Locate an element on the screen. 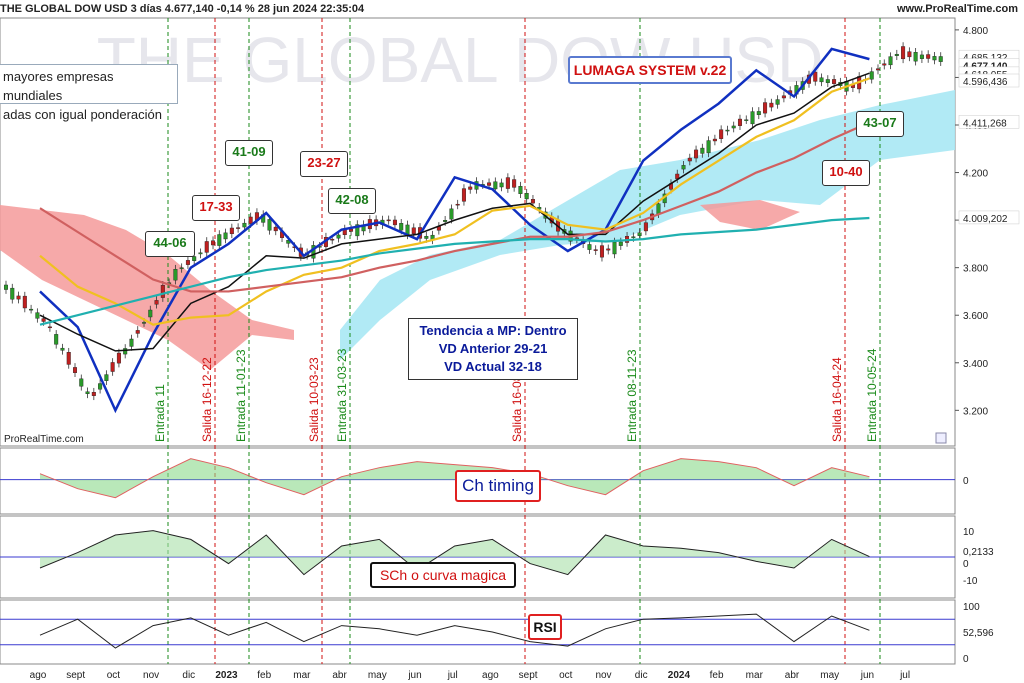 This screenshot has height=683, width=1024. score-label-7: 43-07 is located at coordinates (880, 124).